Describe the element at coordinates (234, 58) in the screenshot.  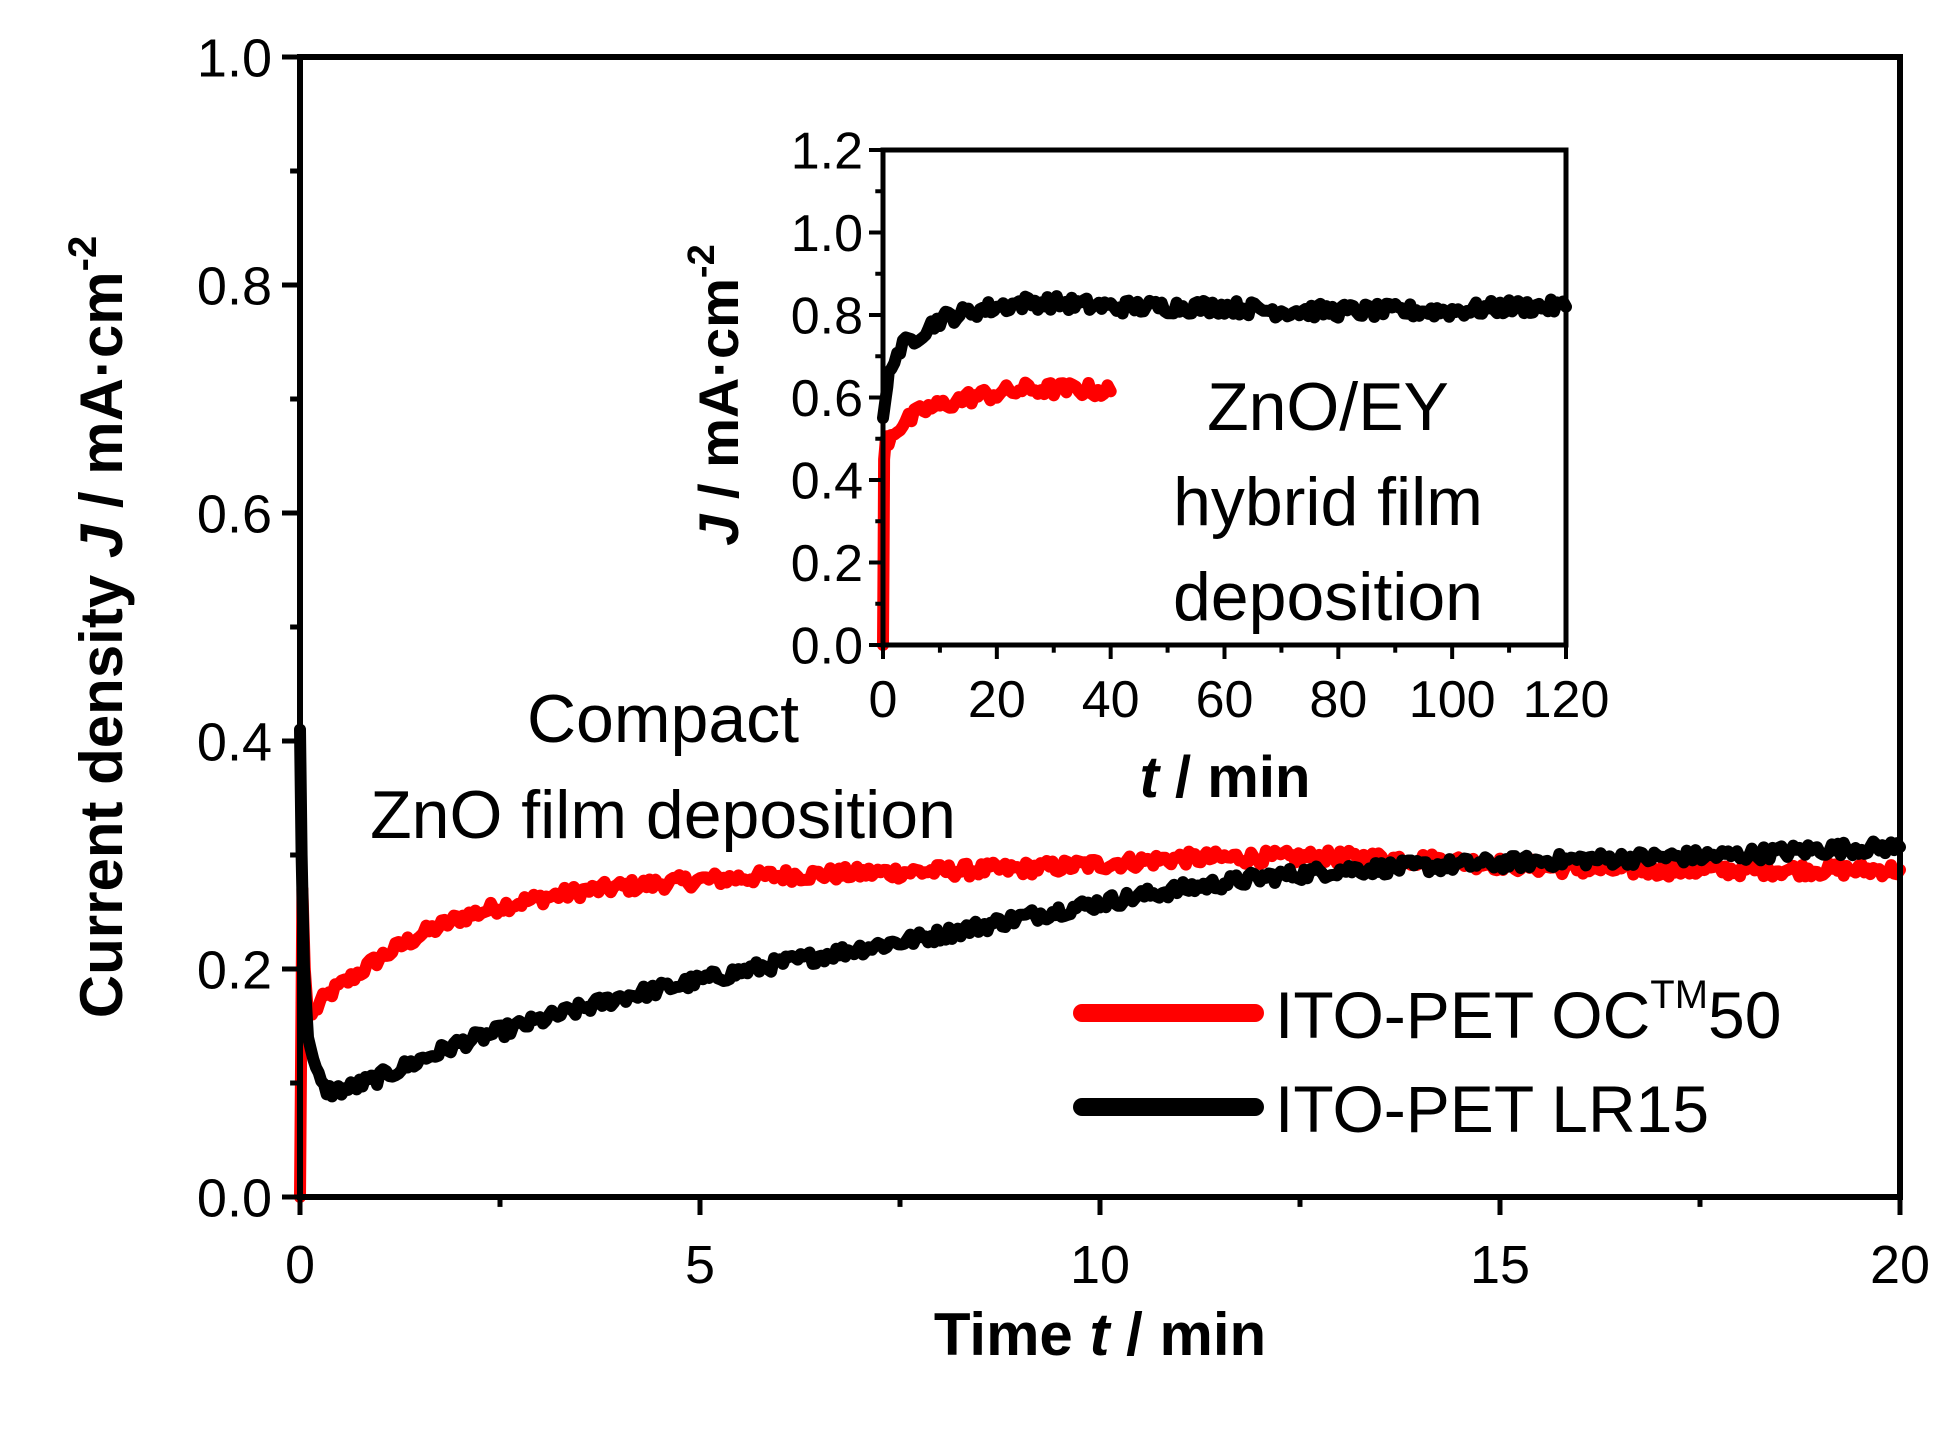
I see `main-y-tick-label: 1.0` at that location.